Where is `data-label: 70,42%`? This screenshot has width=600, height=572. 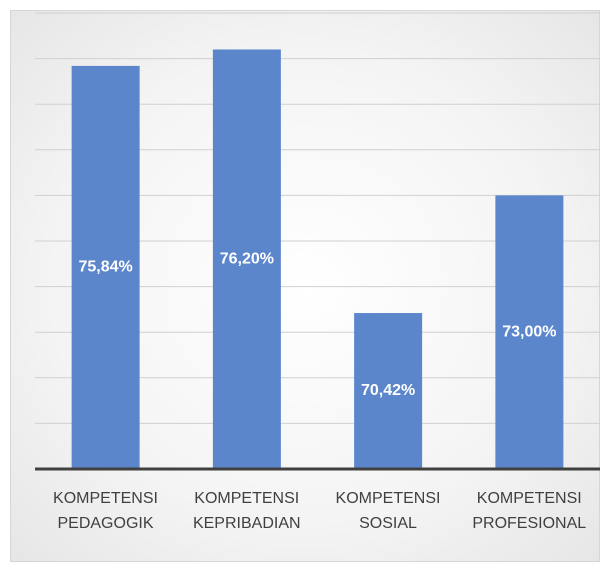 data-label: 70,42% is located at coordinates (388, 390).